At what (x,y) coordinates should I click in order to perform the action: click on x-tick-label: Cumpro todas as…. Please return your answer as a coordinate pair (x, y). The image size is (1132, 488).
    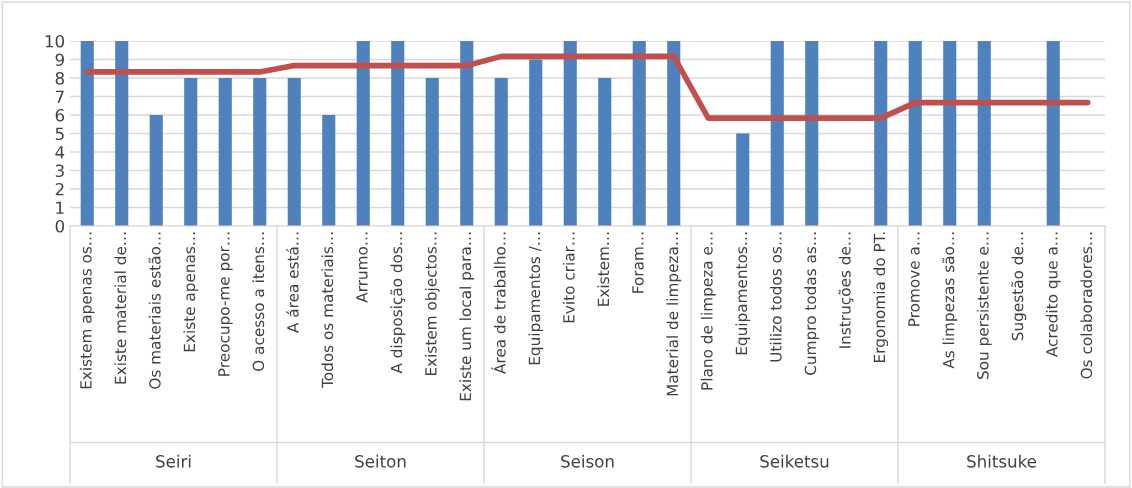
    Looking at the image, I should click on (812, 303).